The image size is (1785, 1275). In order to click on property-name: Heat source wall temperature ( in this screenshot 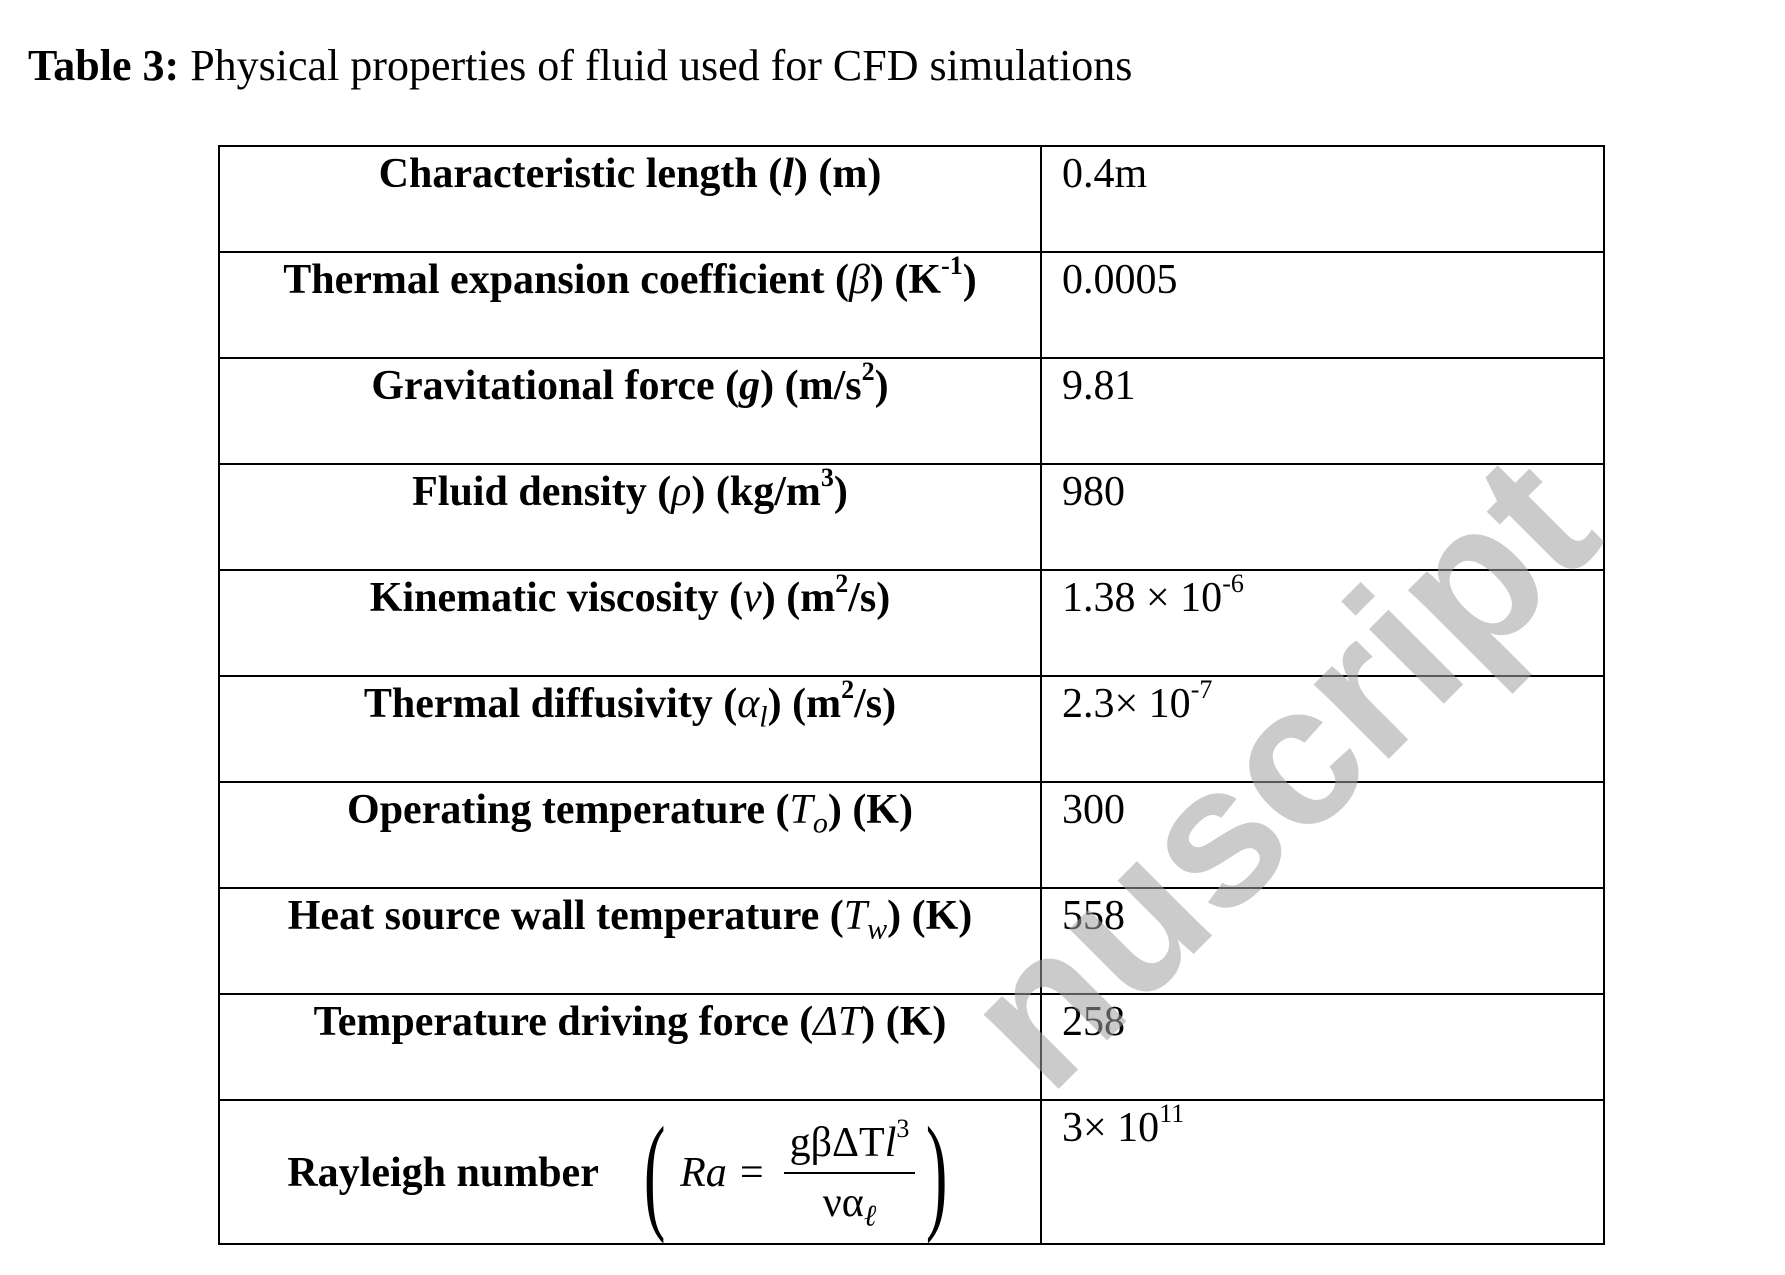, I will do `click(565, 916)`.